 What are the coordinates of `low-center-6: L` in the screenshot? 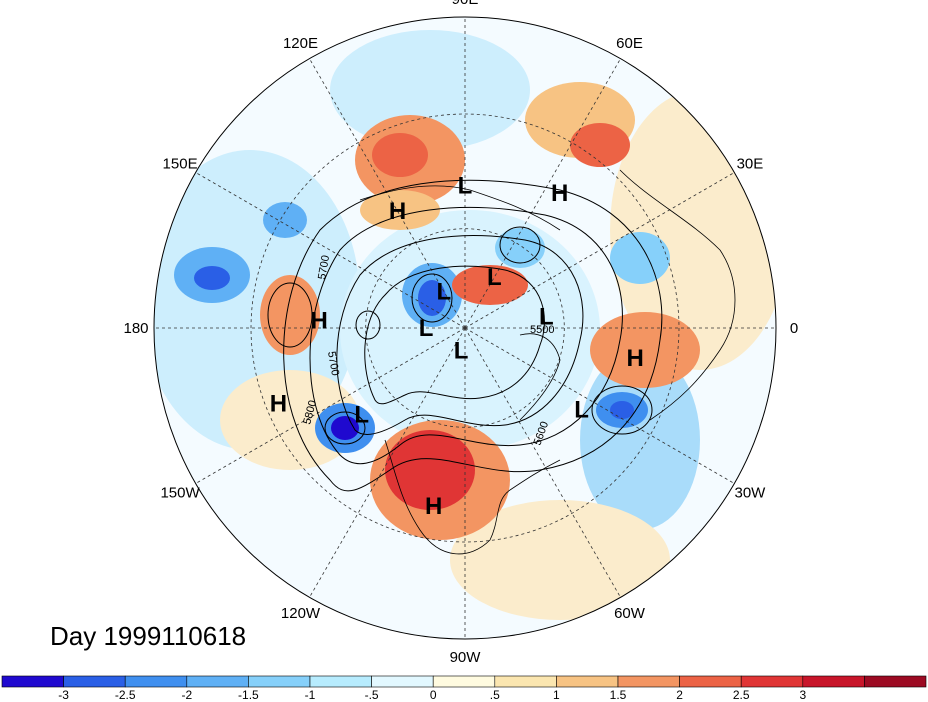 It's located at (581, 410).